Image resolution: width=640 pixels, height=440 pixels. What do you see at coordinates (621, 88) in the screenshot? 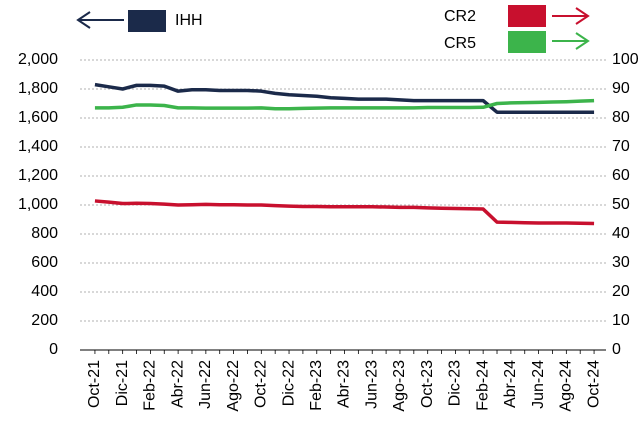
I see `y2-tick-label: 90` at bounding box center [621, 88].